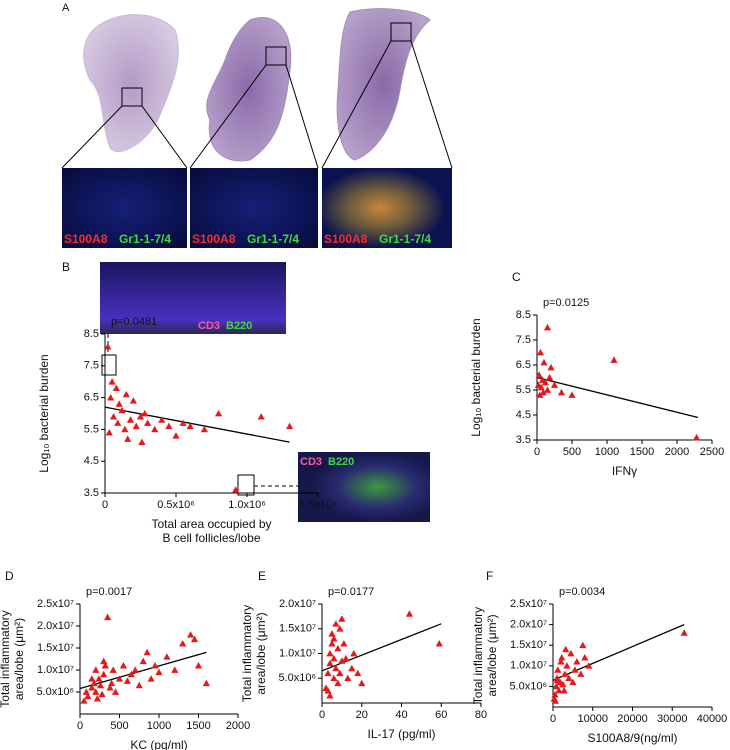 The image size is (730, 750). I want to click on y-tick-label: 5.5, so click(523, 390).